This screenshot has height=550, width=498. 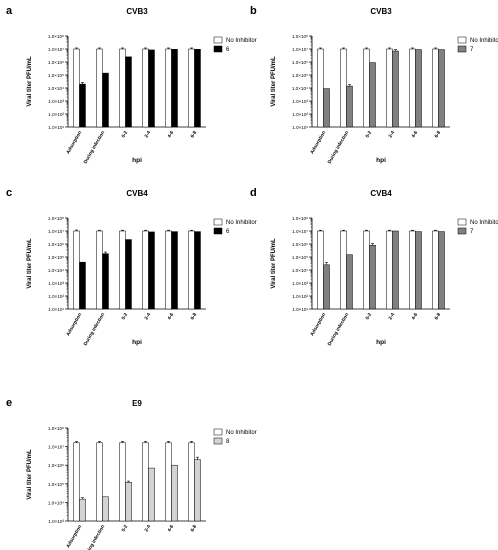 I want to click on chart-title: CVB4, so click(x=137, y=193).